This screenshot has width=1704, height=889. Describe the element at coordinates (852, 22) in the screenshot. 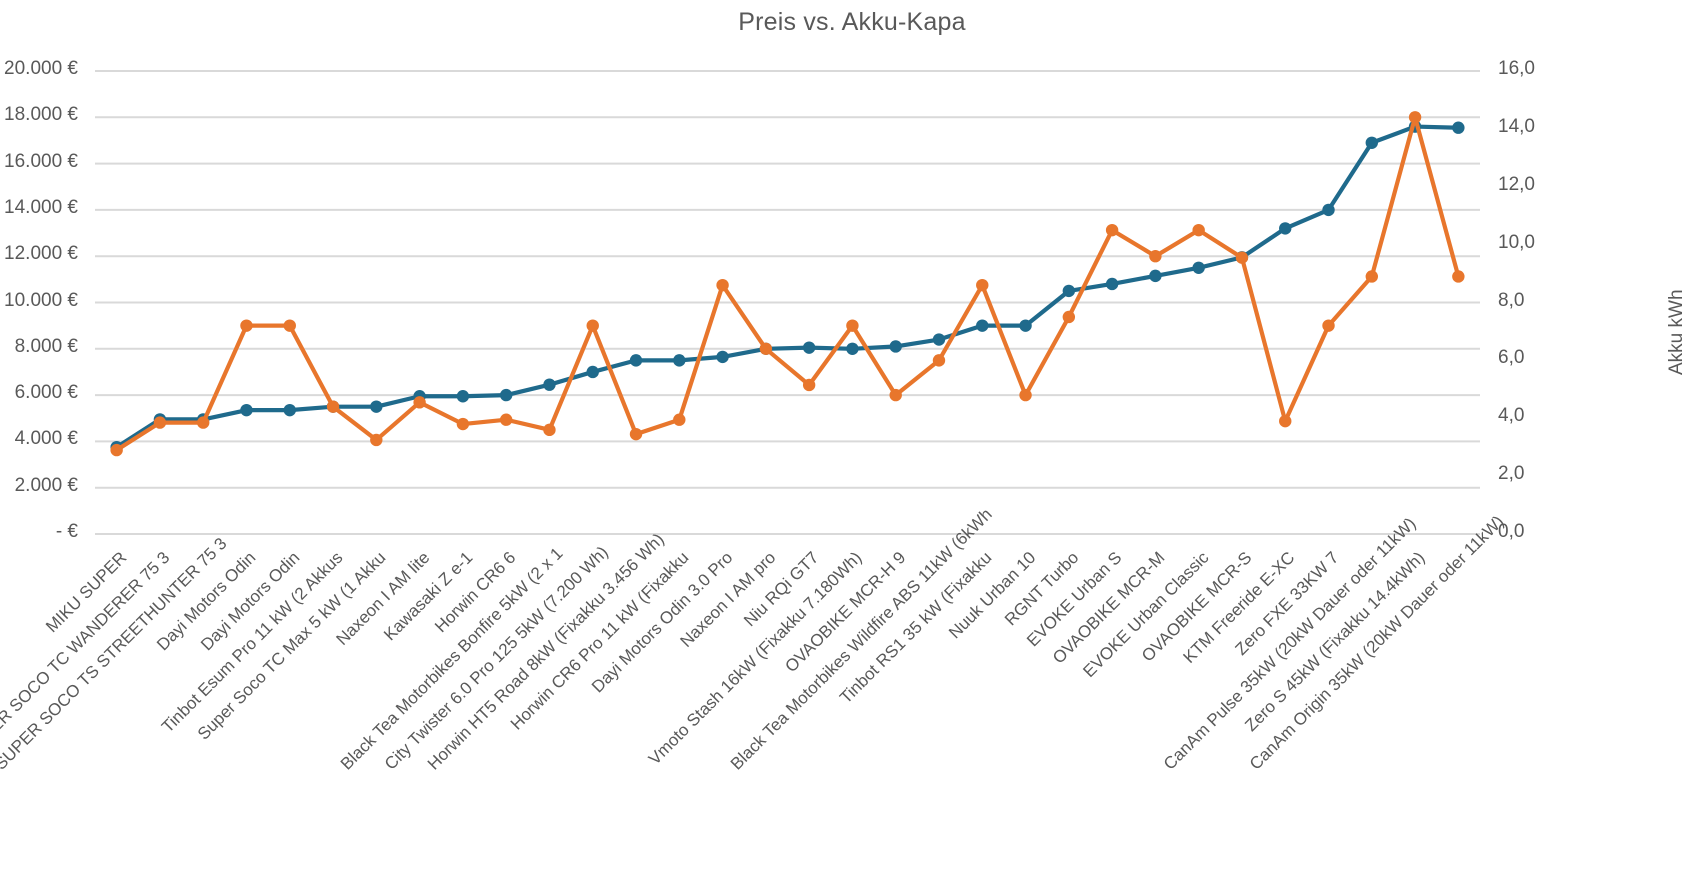

I see `chart-title: Preis vs. Akku-Kapa` at that location.